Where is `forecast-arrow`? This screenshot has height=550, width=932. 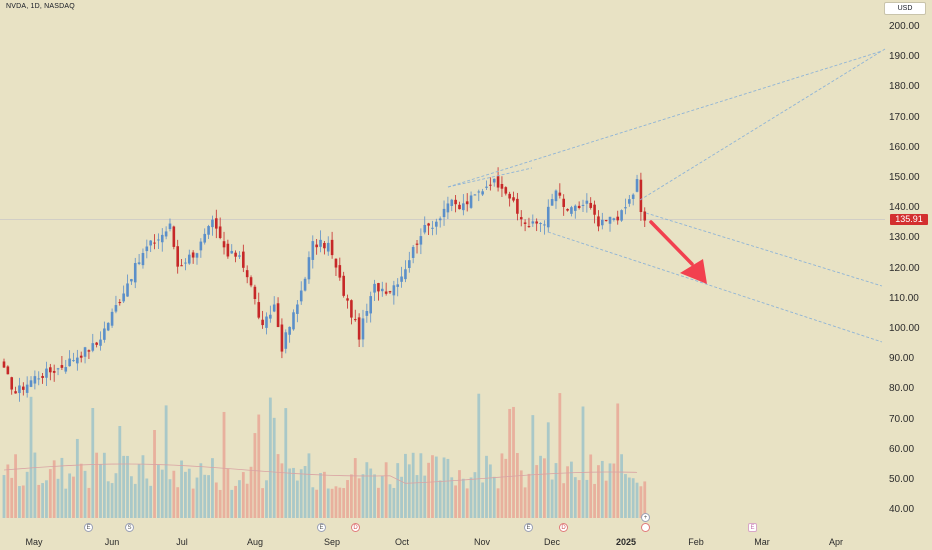
forecast-arrow is located at coordinates (678, 252).